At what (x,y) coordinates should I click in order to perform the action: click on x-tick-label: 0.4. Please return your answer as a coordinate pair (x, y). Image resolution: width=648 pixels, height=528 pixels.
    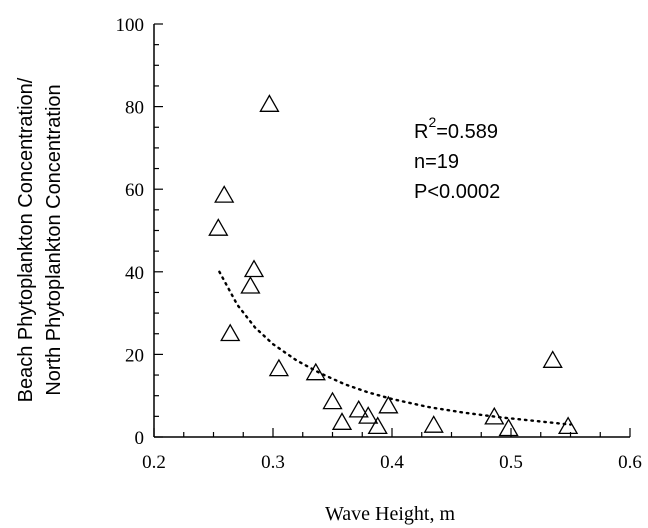
    Looking at the image, I should click on (392, 462).